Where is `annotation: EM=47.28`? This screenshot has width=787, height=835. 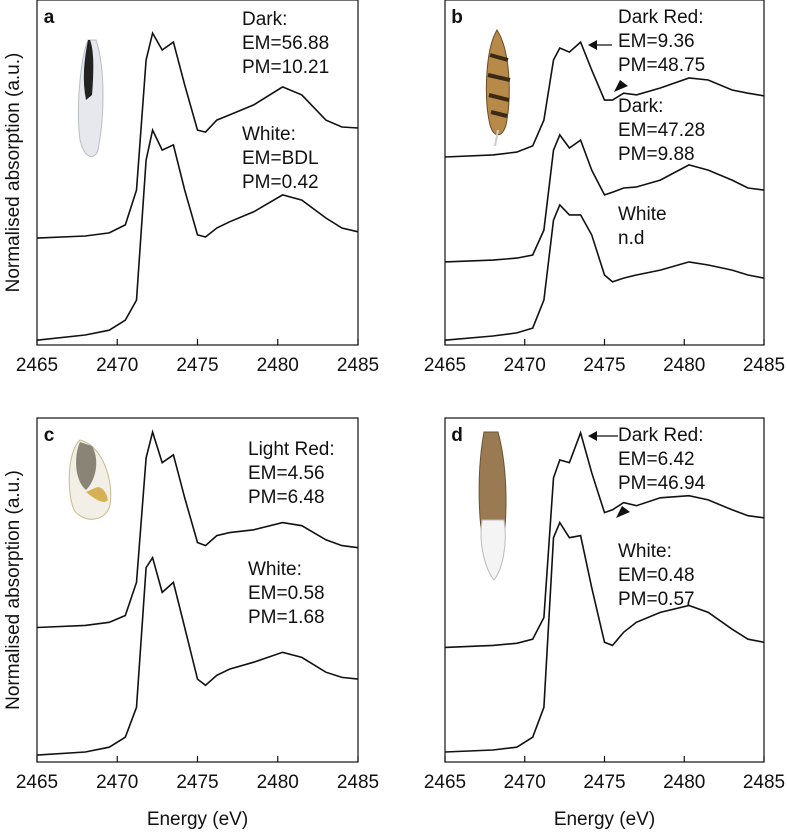 annotation: EM=47.28 is located at coordinates (661, 130).